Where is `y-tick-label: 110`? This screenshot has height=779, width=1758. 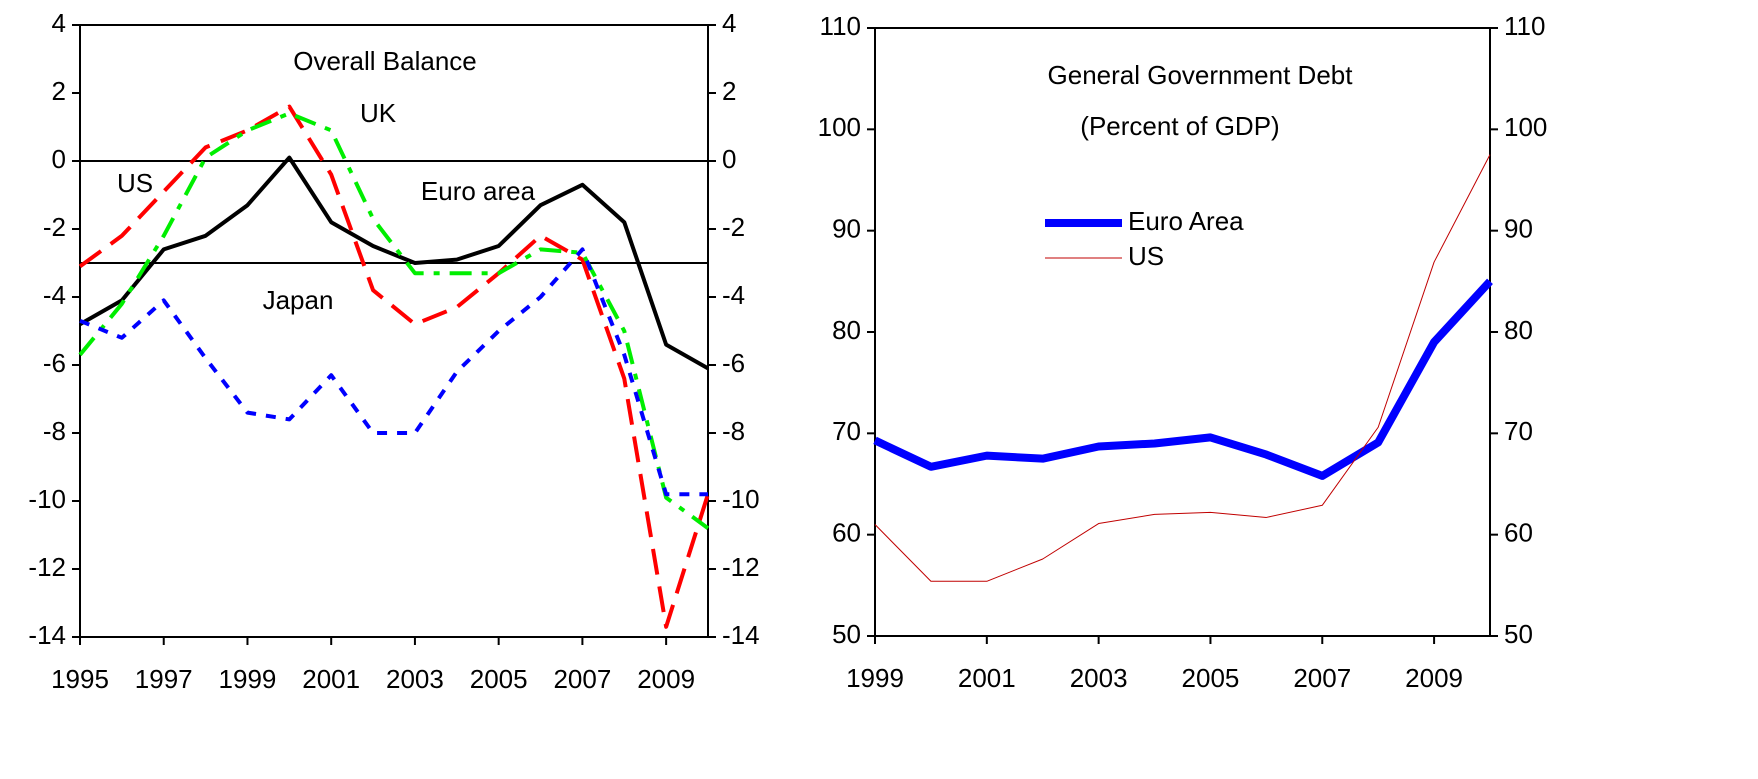
y-tick-label: 110 is located at coordinates (840, 26).